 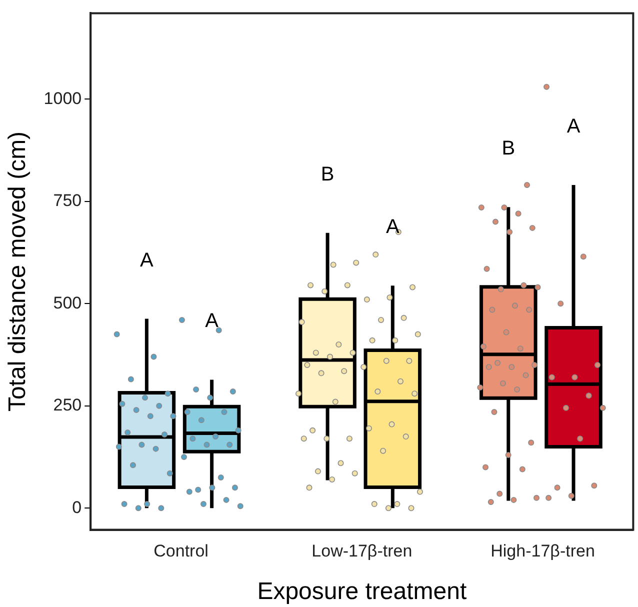 I want to click on x-tick-label: Control, so click(x=181, y=551).